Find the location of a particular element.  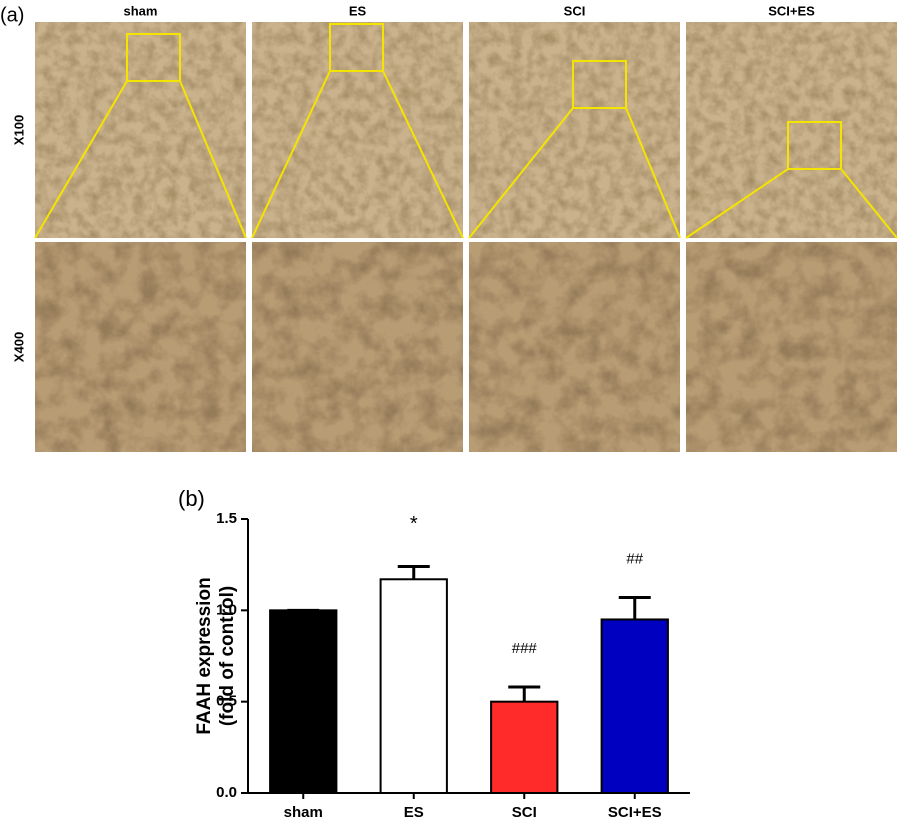

significance-label: * is located at coordinates (414, 524).